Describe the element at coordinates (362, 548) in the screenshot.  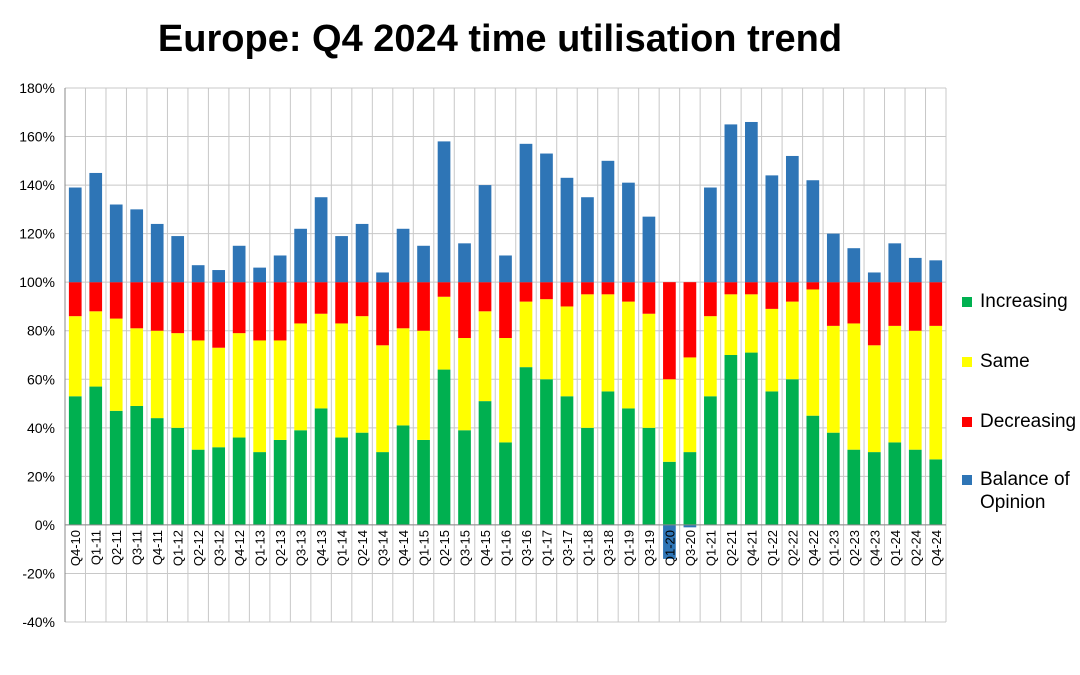
I see `x-tick-label: Q2-14` at that location.